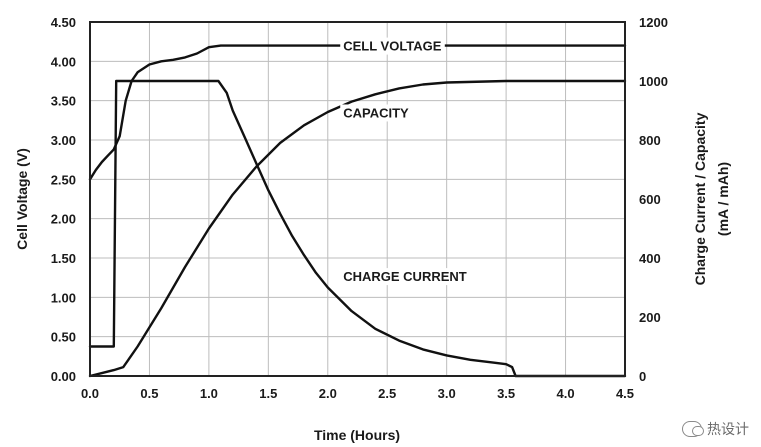 The height and width of the screenshot is (447, 761). What do you see at coordinates (63, 219) in the screenshot?
I see `left-y-tick-label: 2.00` at bounding box center [63, 219].